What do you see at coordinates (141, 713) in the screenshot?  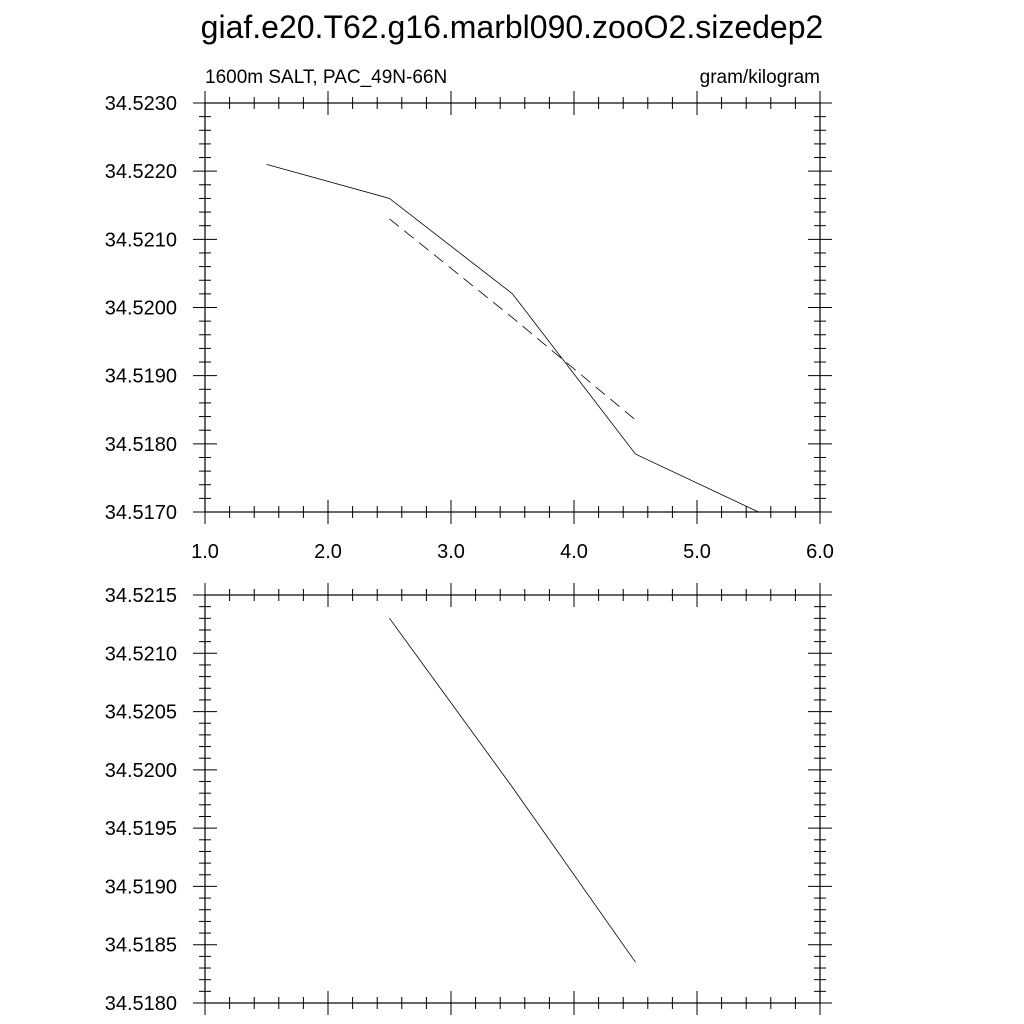 I see `y-tick-label: 34.5205` at bounding box center [141, 713].